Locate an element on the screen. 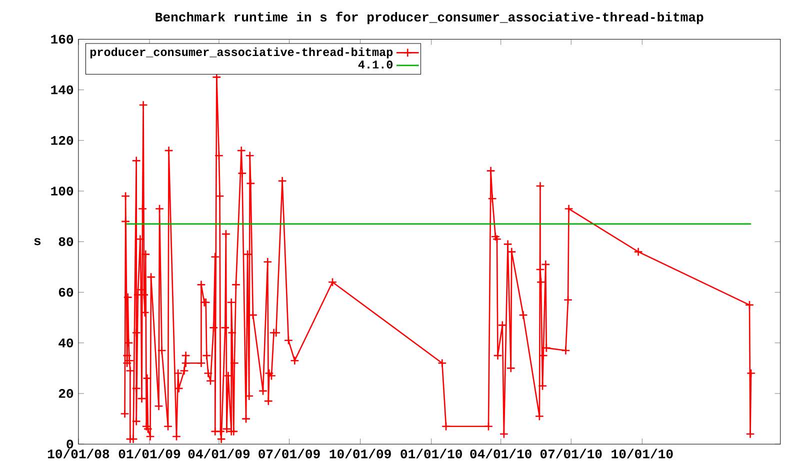  y-tick-label: 60 is located at coordinates (66, 292).